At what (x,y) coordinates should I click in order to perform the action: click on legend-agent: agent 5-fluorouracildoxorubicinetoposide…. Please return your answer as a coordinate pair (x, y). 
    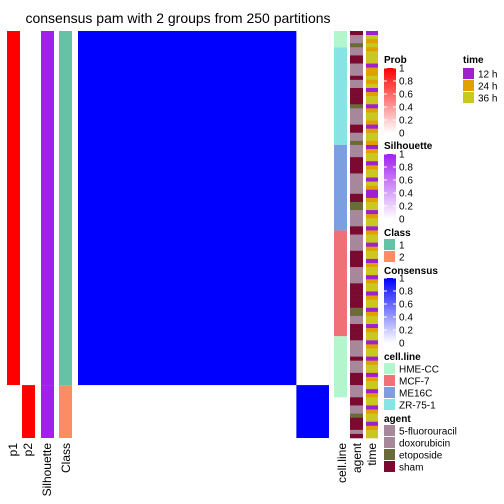
    Looking at the image, I should click on (420, 444).